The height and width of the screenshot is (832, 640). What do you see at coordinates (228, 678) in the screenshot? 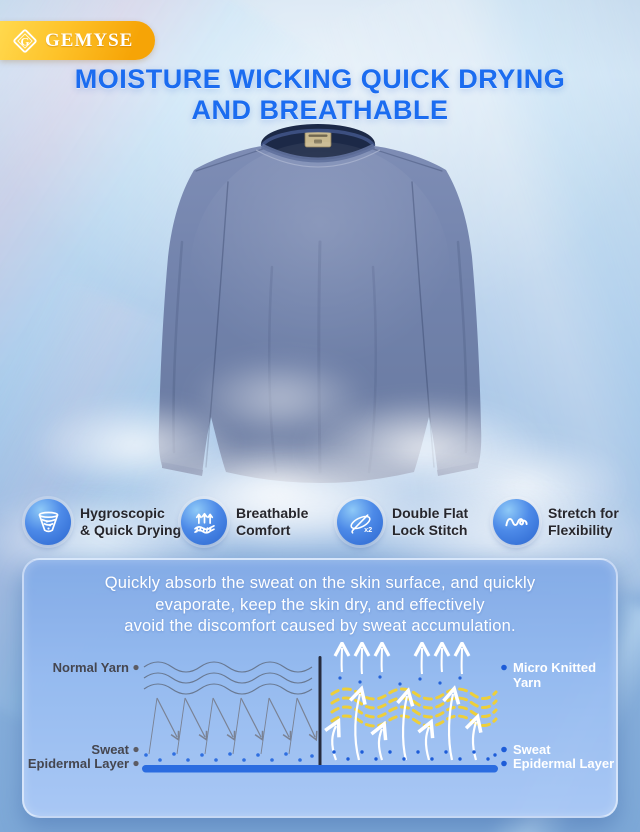
I see `normal-yarn-waves` at bounding box center [228, 678].